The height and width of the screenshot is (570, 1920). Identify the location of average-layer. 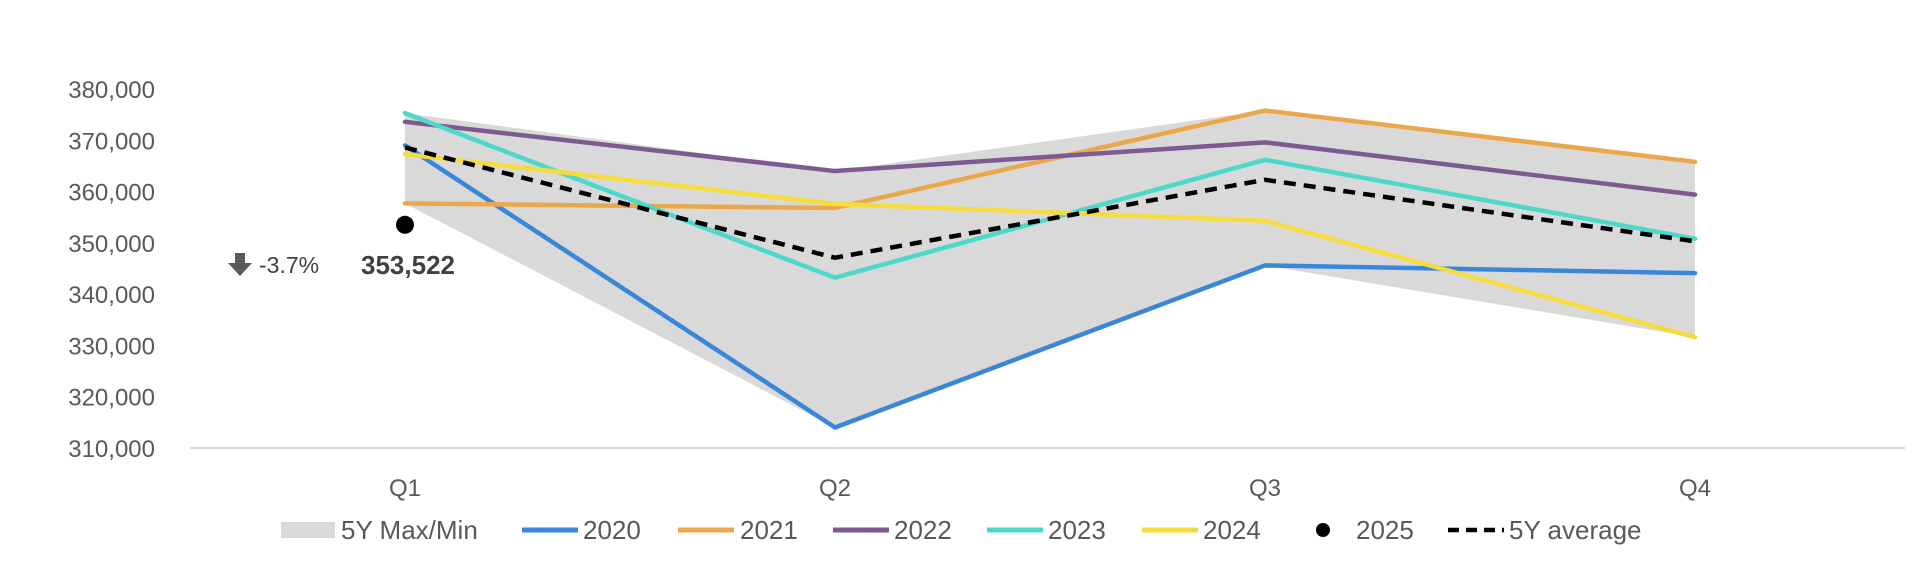
(1050, 203).